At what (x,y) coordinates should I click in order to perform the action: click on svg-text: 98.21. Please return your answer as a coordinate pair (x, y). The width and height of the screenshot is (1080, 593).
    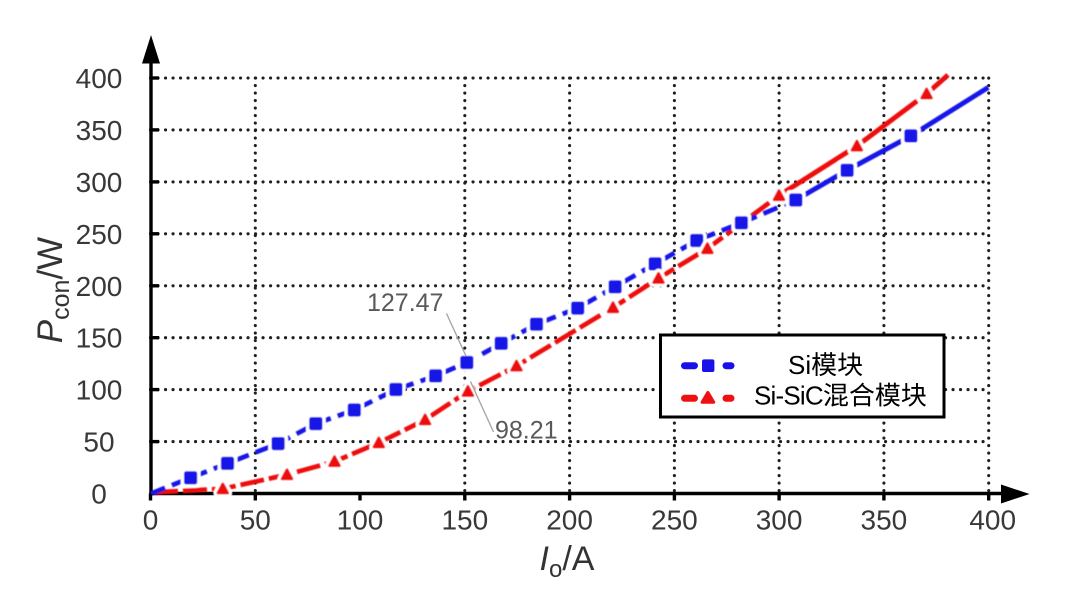
    Looking at the image, I should click on (526, 431).